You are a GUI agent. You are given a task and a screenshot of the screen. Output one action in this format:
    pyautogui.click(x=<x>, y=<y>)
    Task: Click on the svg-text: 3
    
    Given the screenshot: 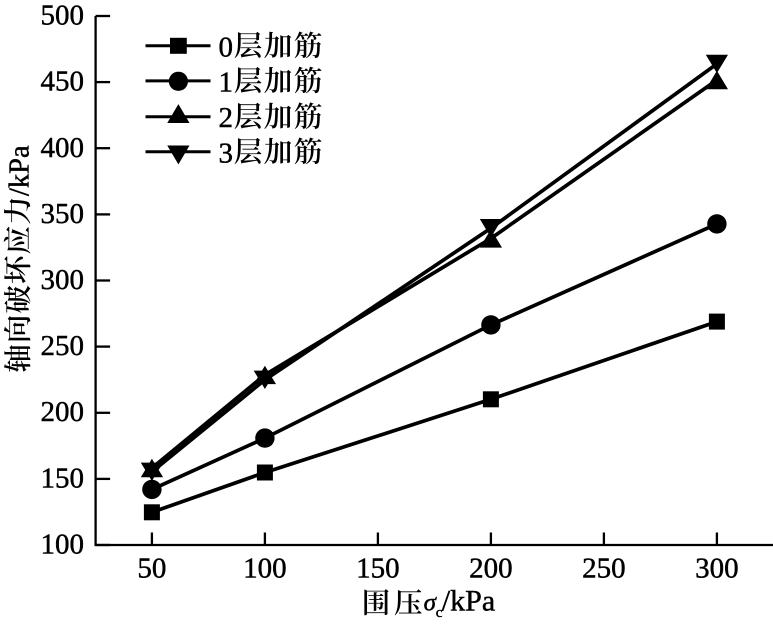 What is the action you would take?
    pyautogui.click(x=226, y=153)
    